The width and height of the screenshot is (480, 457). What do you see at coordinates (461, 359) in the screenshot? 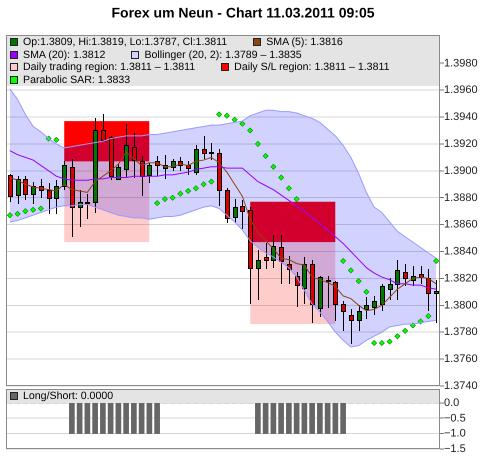
I see `y-tick-label: 1.3760` at bounding box center [461, 359].